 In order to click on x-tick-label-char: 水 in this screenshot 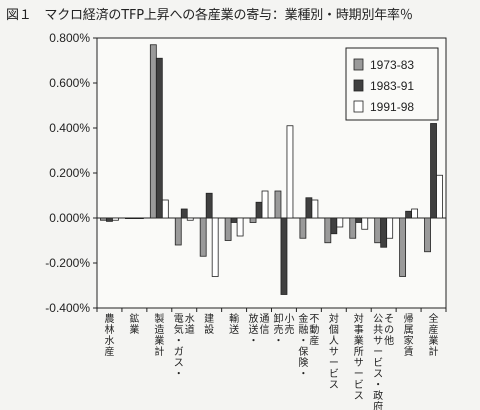, I will do `click(109, 341)`.